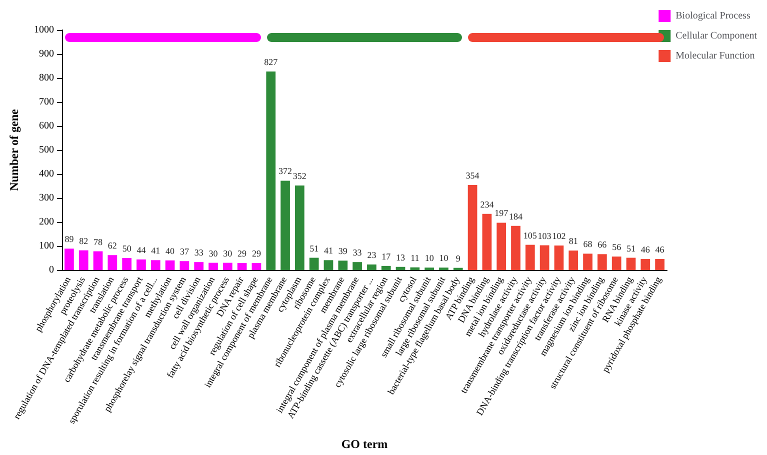 This screenshot has width=767, height=455. I want to click on y-tick-label: 800, so click(46, 78).